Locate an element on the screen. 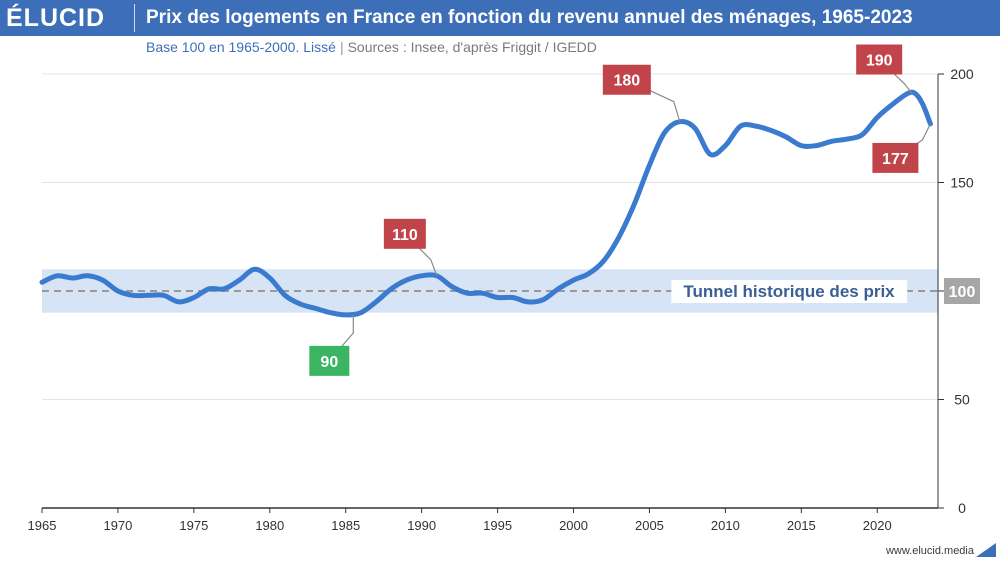 The height and width of the screenshot is (561, 1000). brand-logo: ÉLUCID is located at coordinates (56, 18).